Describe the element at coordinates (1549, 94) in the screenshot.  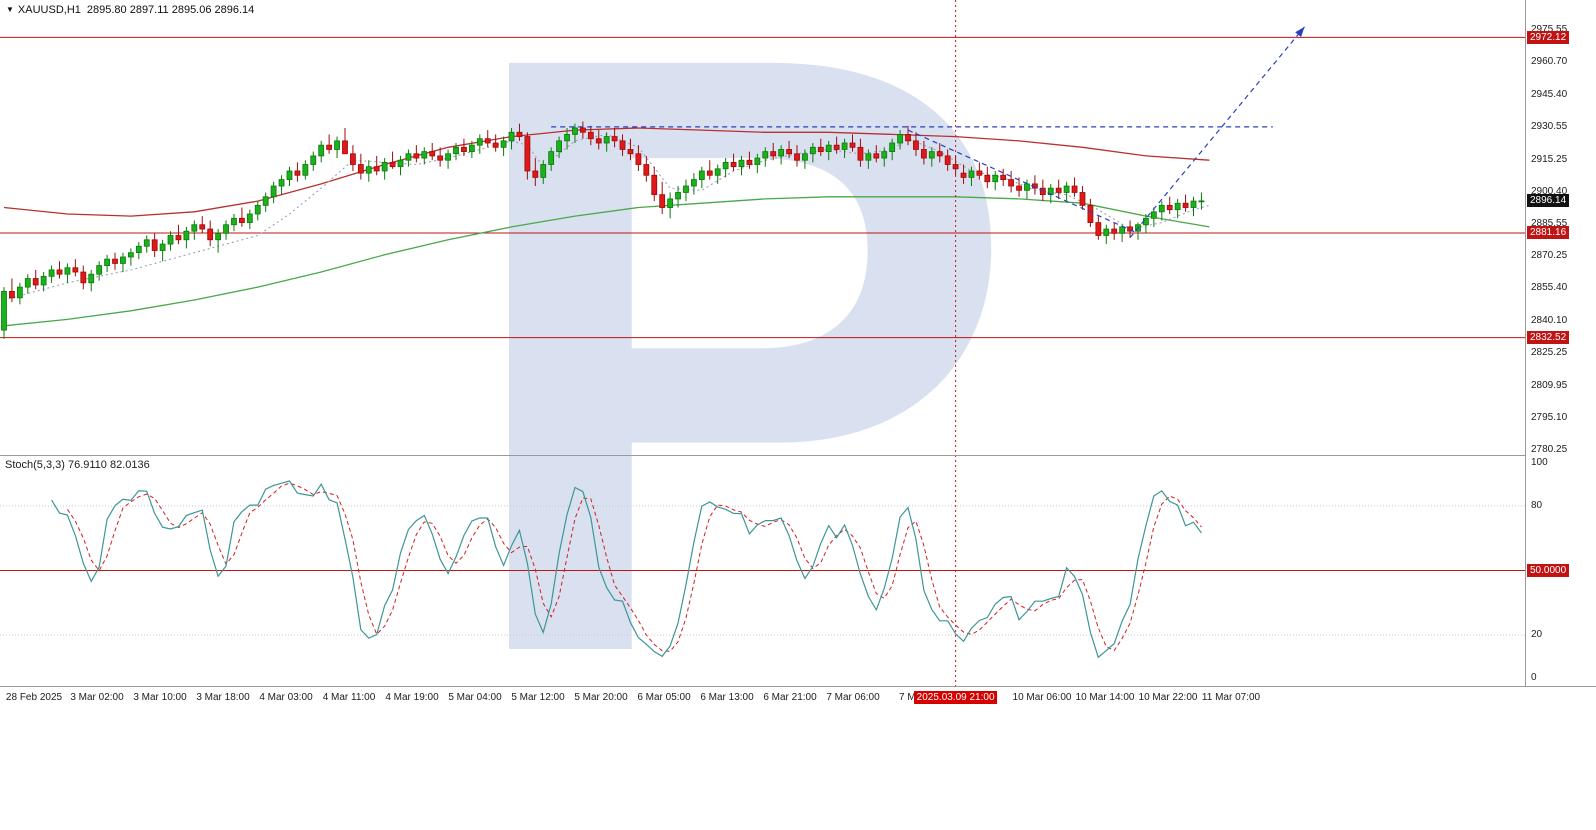
I see `price-tick: 2945.40` at that location.